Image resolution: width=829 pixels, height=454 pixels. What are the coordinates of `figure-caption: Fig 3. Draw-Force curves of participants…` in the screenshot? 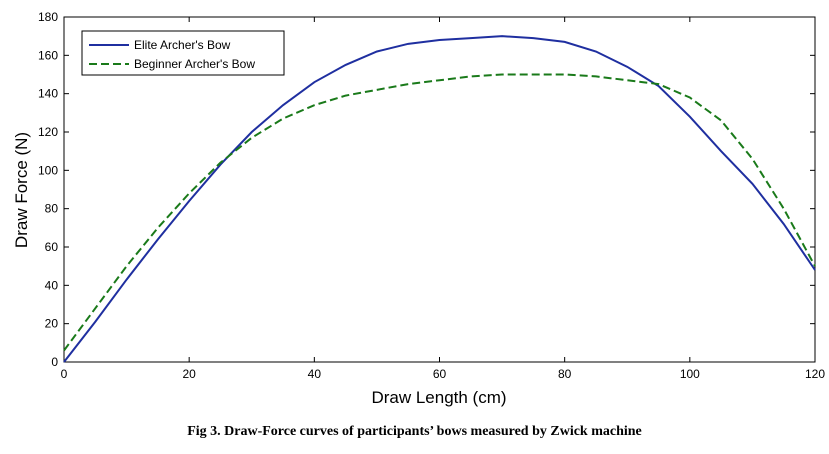 It's located at (414, 431).